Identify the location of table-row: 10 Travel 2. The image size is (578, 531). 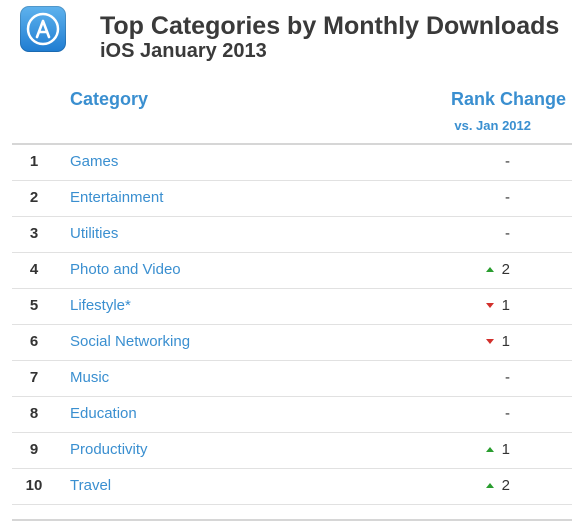
(292, 487).